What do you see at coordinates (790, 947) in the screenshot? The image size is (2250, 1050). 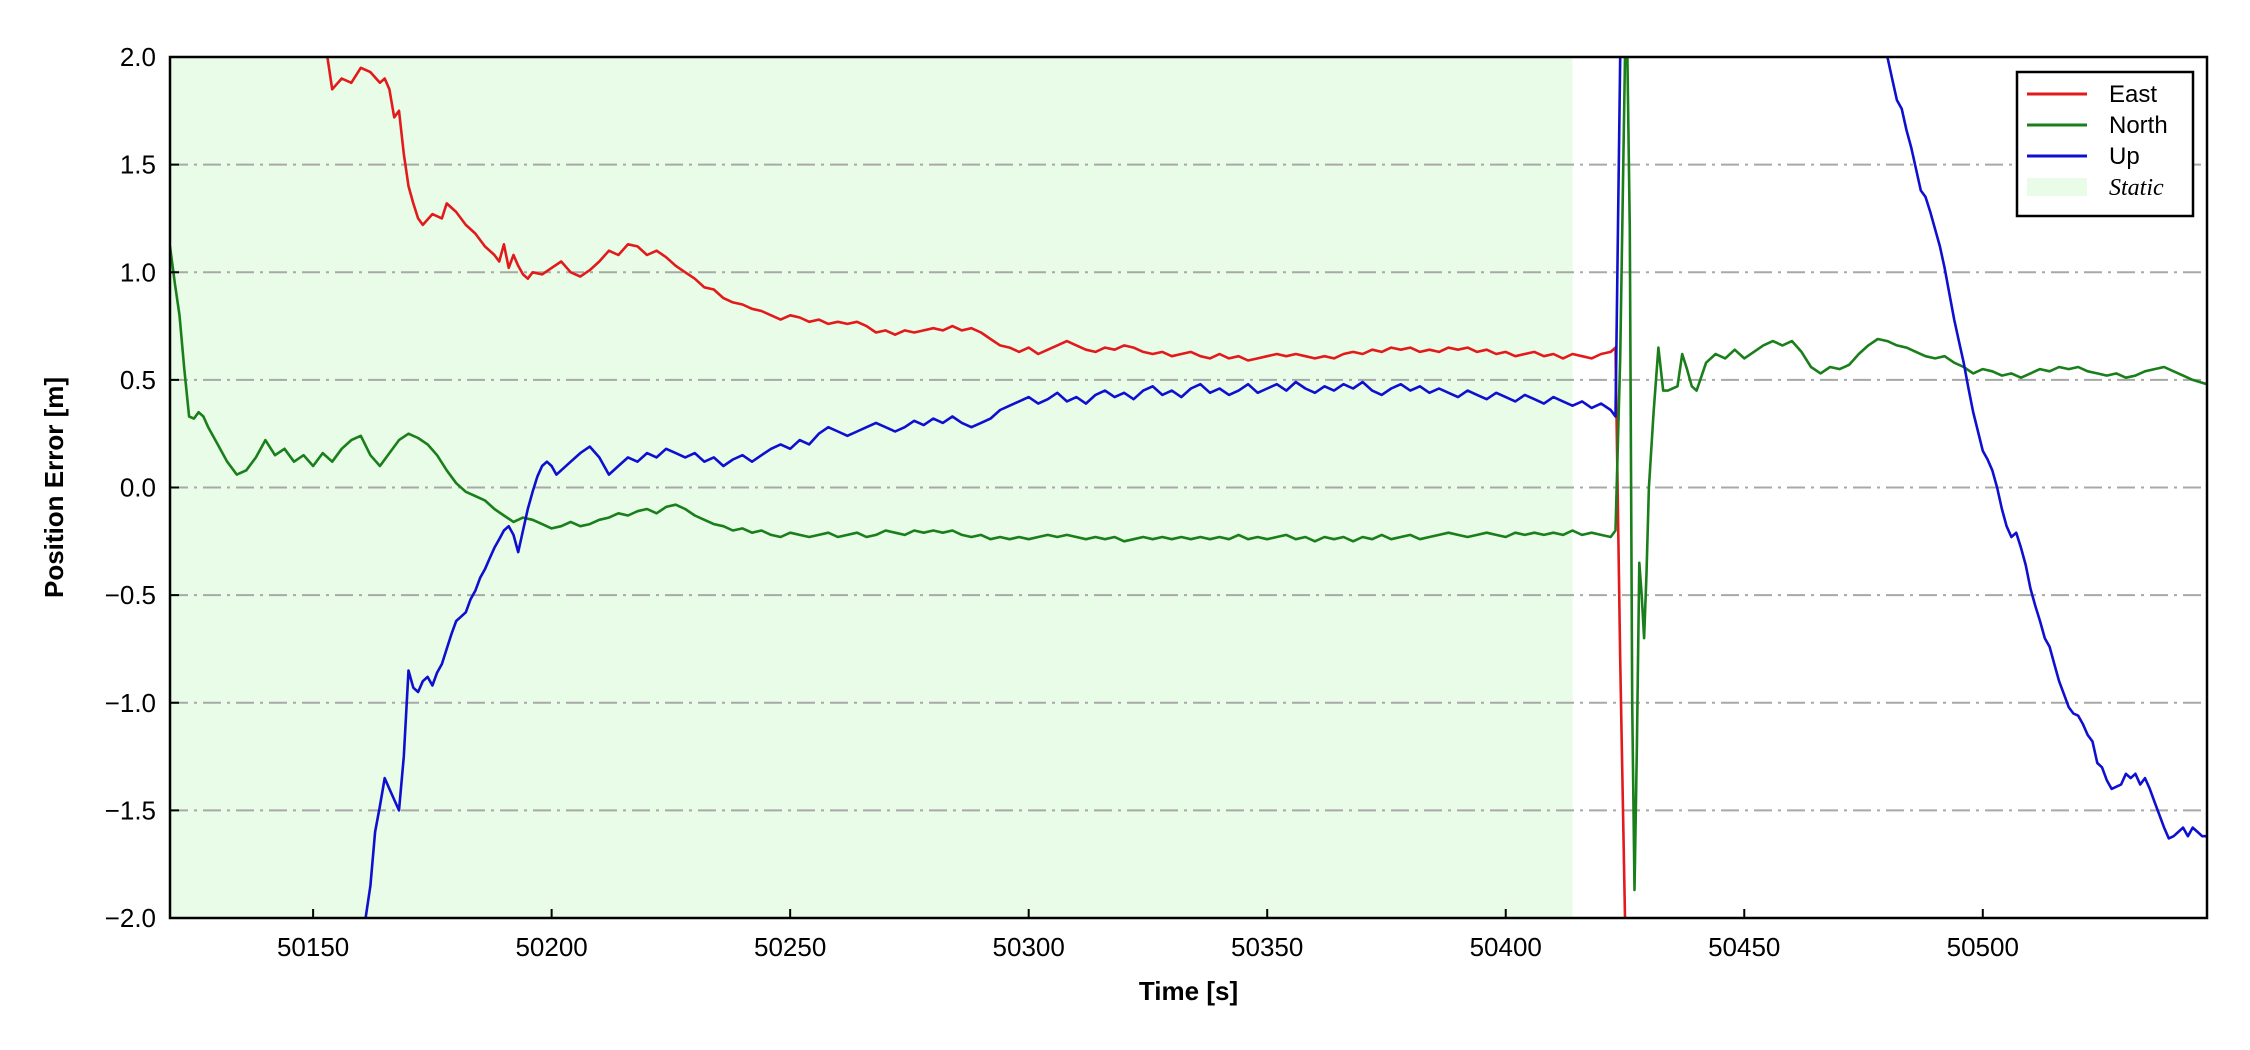 I see `x-tick-label: 50250` at bounding box center [790, 947].